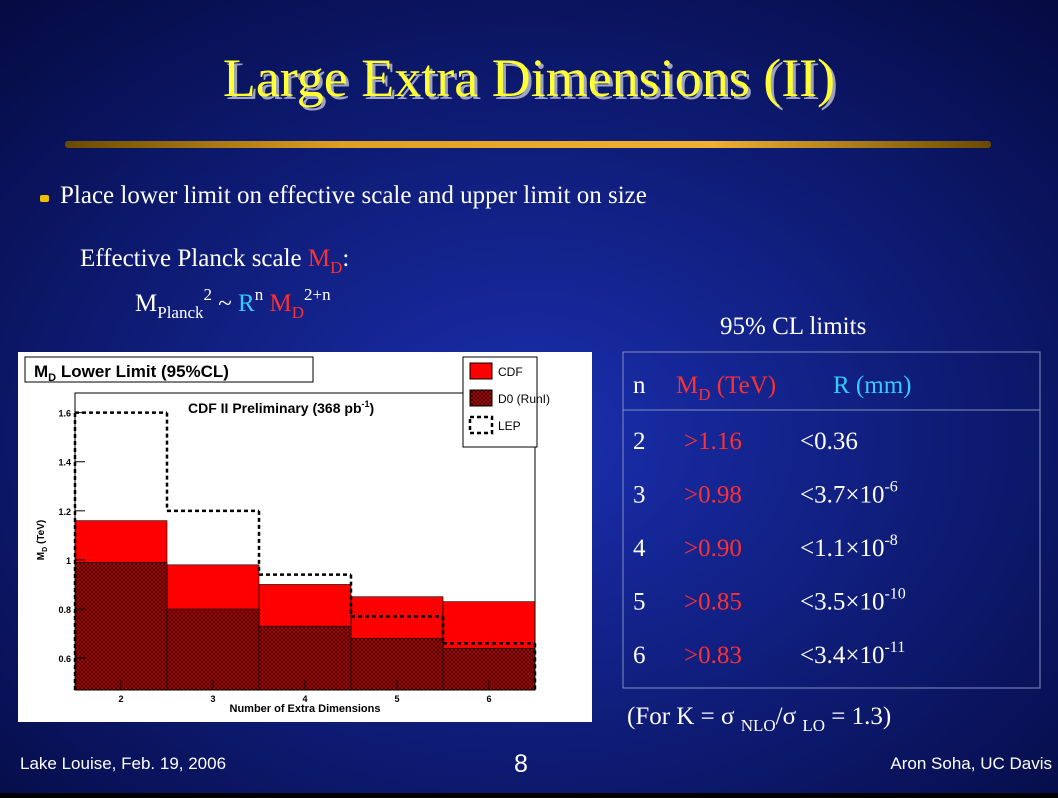 This screenshot has width=1058, height=798. What do you see at coordinates (64, 414) in the screenshot?
I see `y-tick-label: 1.6` at bounding box center [64, 414].